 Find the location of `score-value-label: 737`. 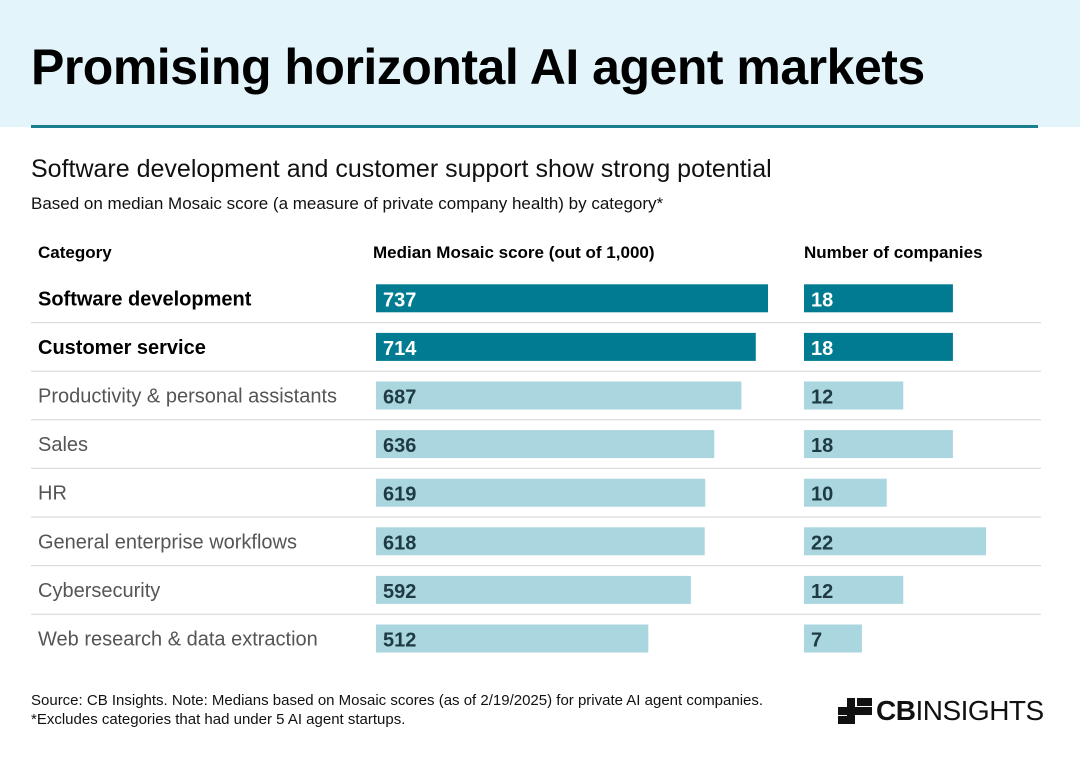

score-value-label: 737 is located at coordinates (399, 300).